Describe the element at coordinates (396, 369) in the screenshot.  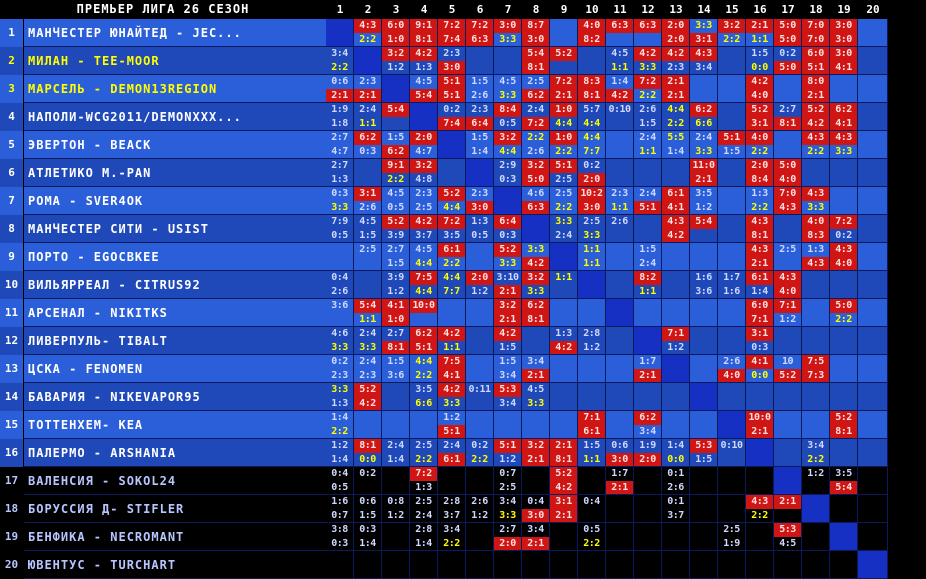
I see `match-cell: 1:5 3:6` at that location.